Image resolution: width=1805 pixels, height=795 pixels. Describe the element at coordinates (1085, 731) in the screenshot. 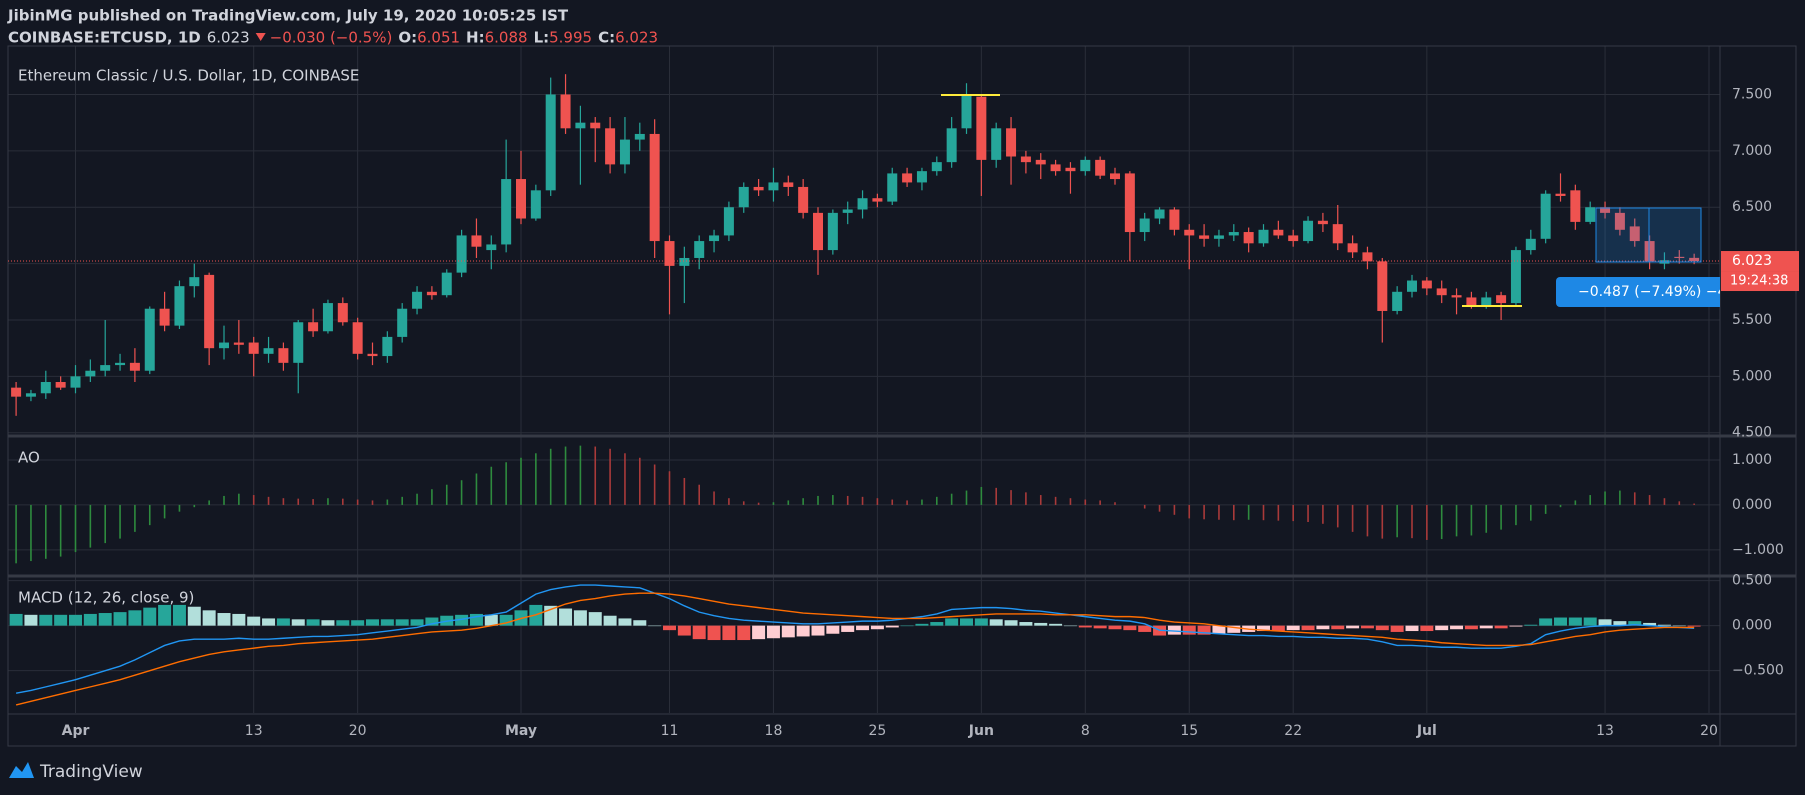

I see `x-tick-label: 8` at that location.